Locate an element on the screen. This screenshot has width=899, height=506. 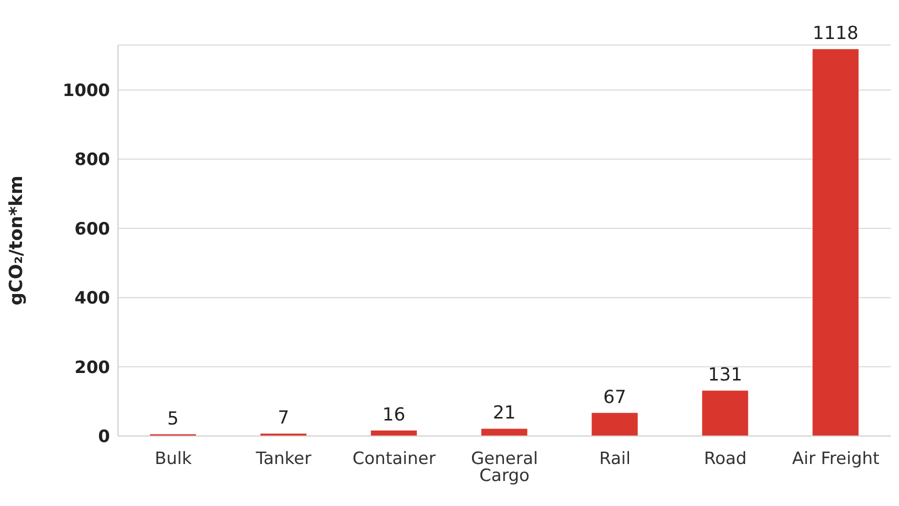
x-tick-label: General Cargo is located at coordinates (504, 467).